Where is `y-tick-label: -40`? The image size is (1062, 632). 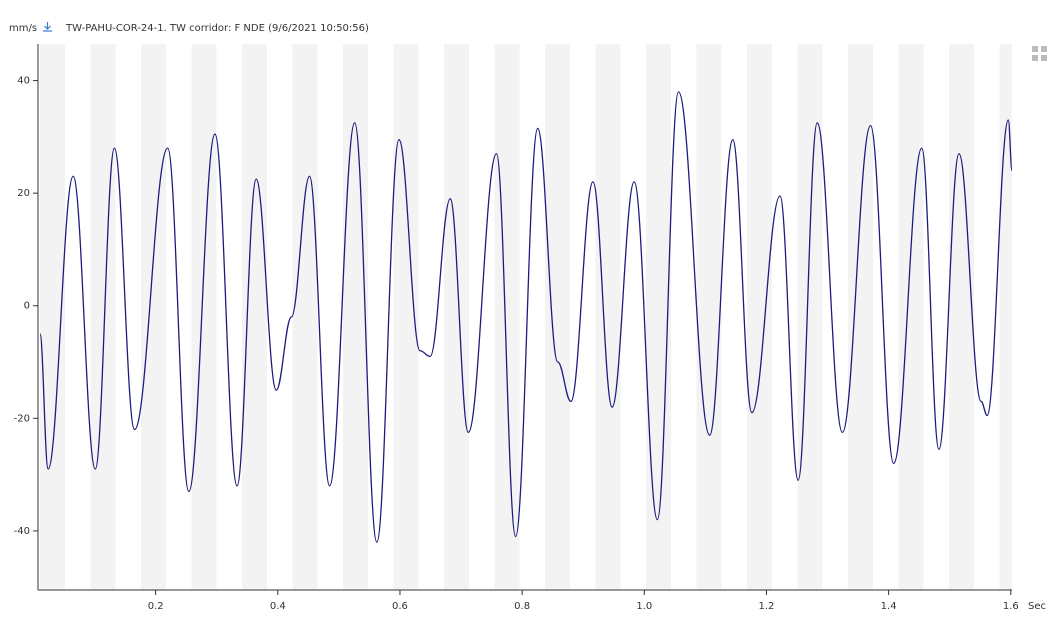 y-tick-label: -40 is located at coordinates (22, 531).